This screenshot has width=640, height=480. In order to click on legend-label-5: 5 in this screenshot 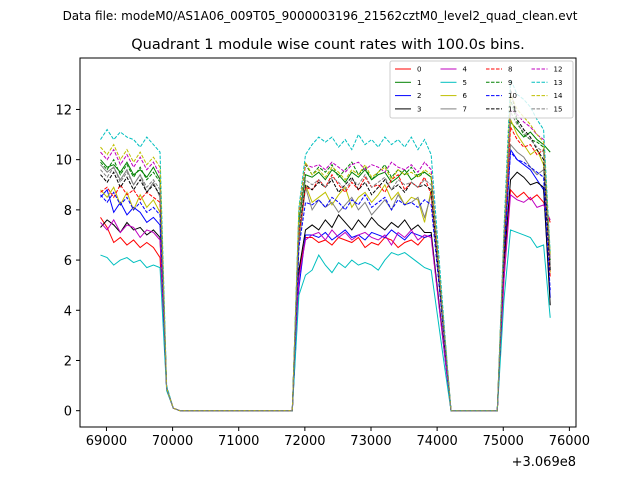, I will do `click(465, 83)`.